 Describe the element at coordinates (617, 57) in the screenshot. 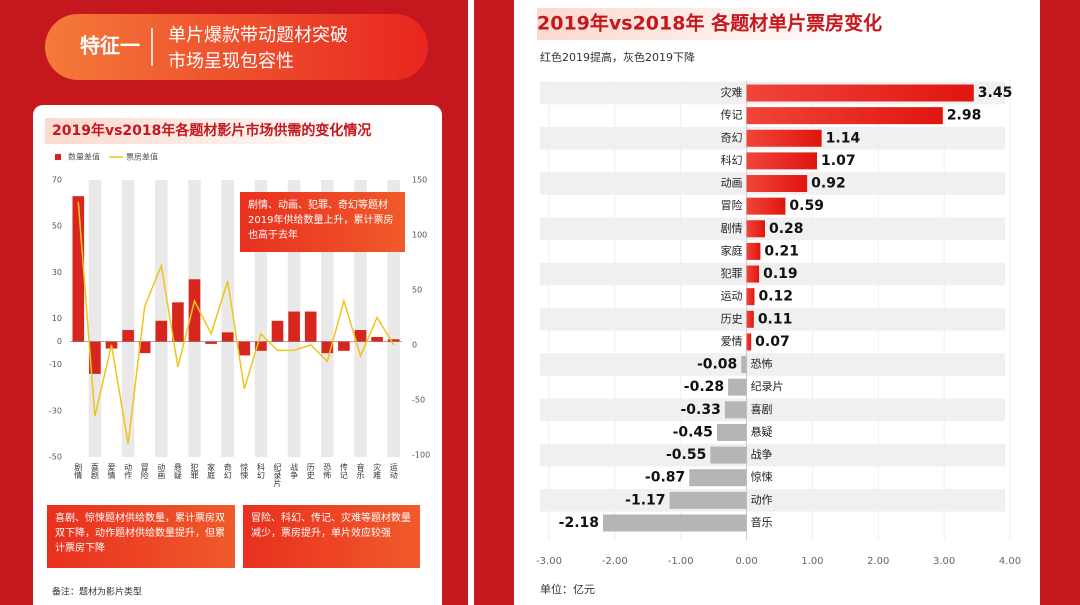

I see `subtitle: 红色2019提高，灰色2019下降` at that location.